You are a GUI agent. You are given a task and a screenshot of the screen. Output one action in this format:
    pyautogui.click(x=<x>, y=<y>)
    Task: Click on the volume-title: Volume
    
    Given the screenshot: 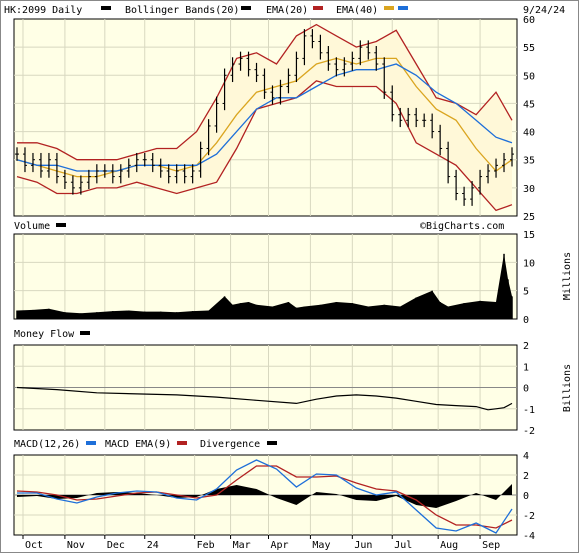 What is the action you would take?
    pyautogui.click(x=32, y=226)
    